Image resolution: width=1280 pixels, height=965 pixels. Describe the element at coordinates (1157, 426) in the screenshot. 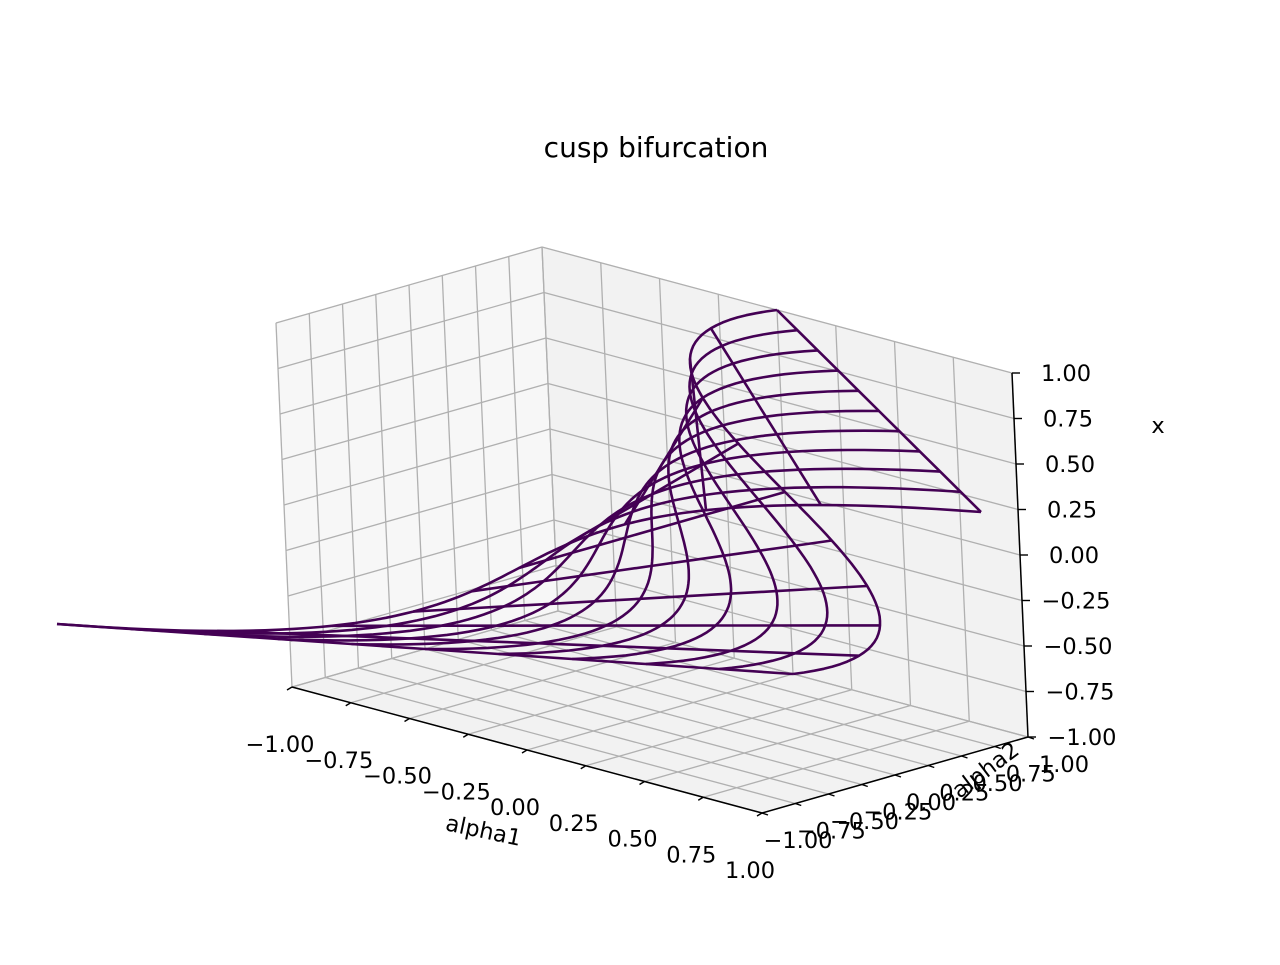

I see `z-axis-label: x` at that location.